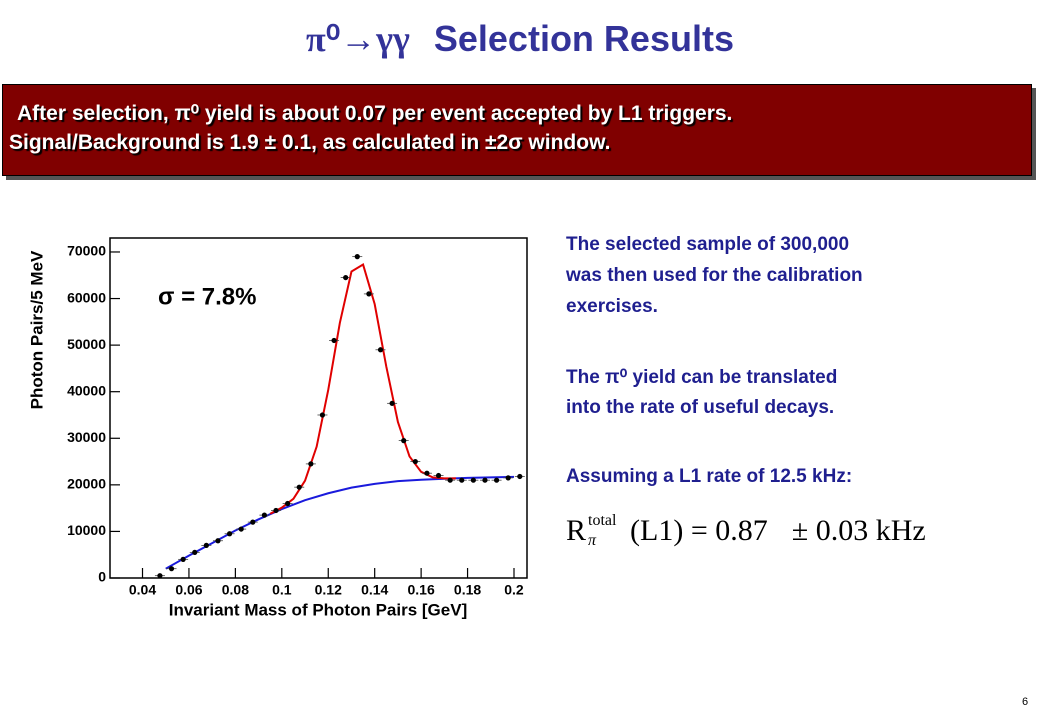 This screenshot has height=720, width=1040. Describe the element at coordinates (592, 540) in the screenshot. I see `formula-sub: π` at that location.